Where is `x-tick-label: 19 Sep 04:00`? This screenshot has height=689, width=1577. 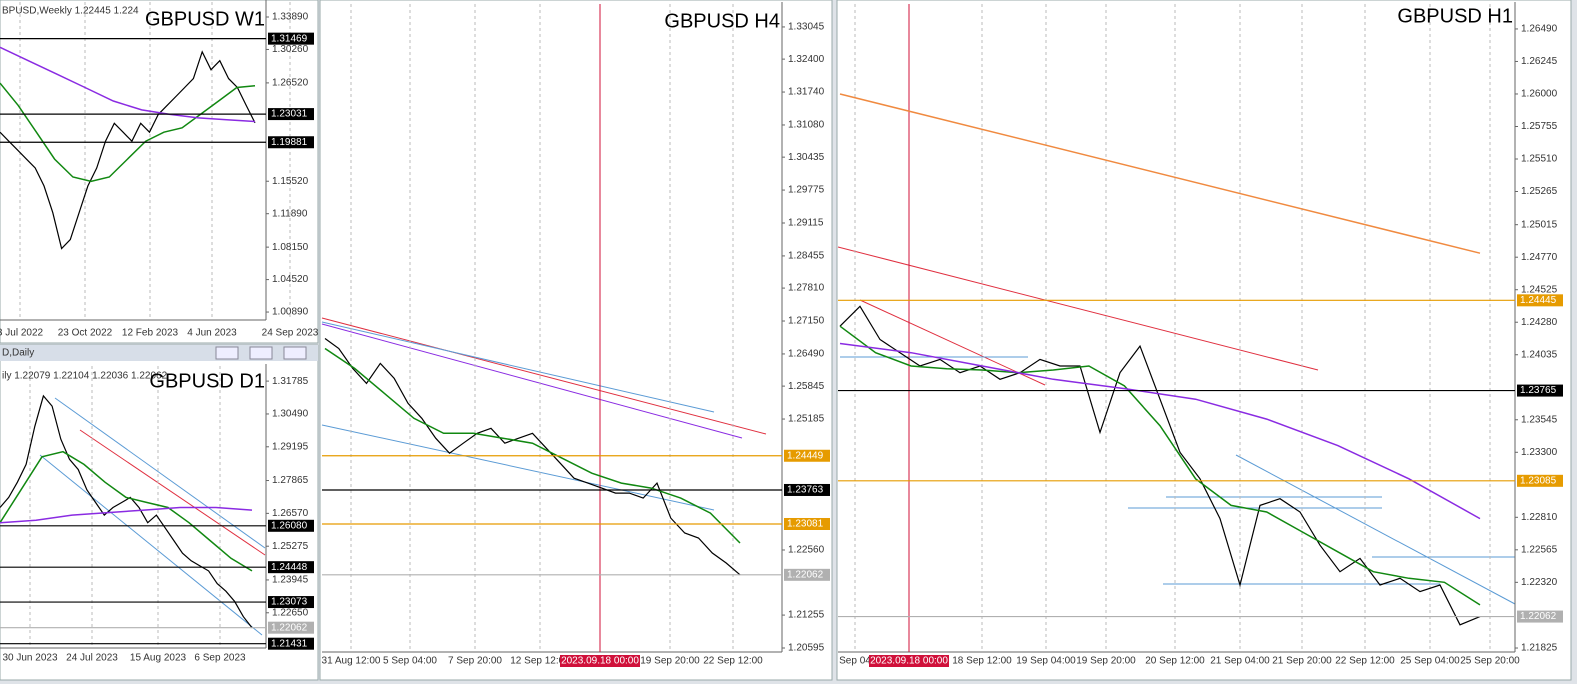 x-tick-label: 19 Sep 04:00 is located at coordinates (1046, 661).